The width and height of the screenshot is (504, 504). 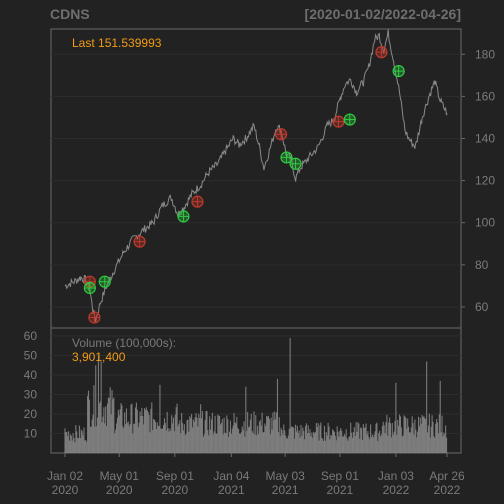 I want to click on date-range: [2020-01-02/2022-04-26], so click(x=383, y=14).